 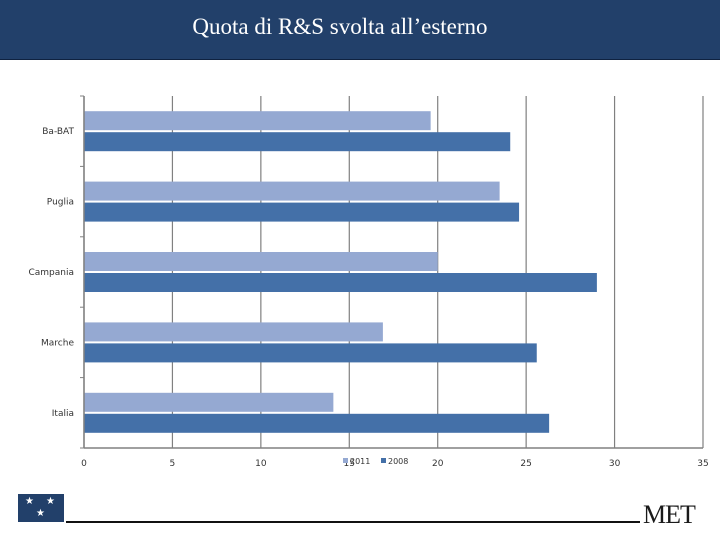 I want to click on x-tick-label-7: 35, so click(x=702, y=464).